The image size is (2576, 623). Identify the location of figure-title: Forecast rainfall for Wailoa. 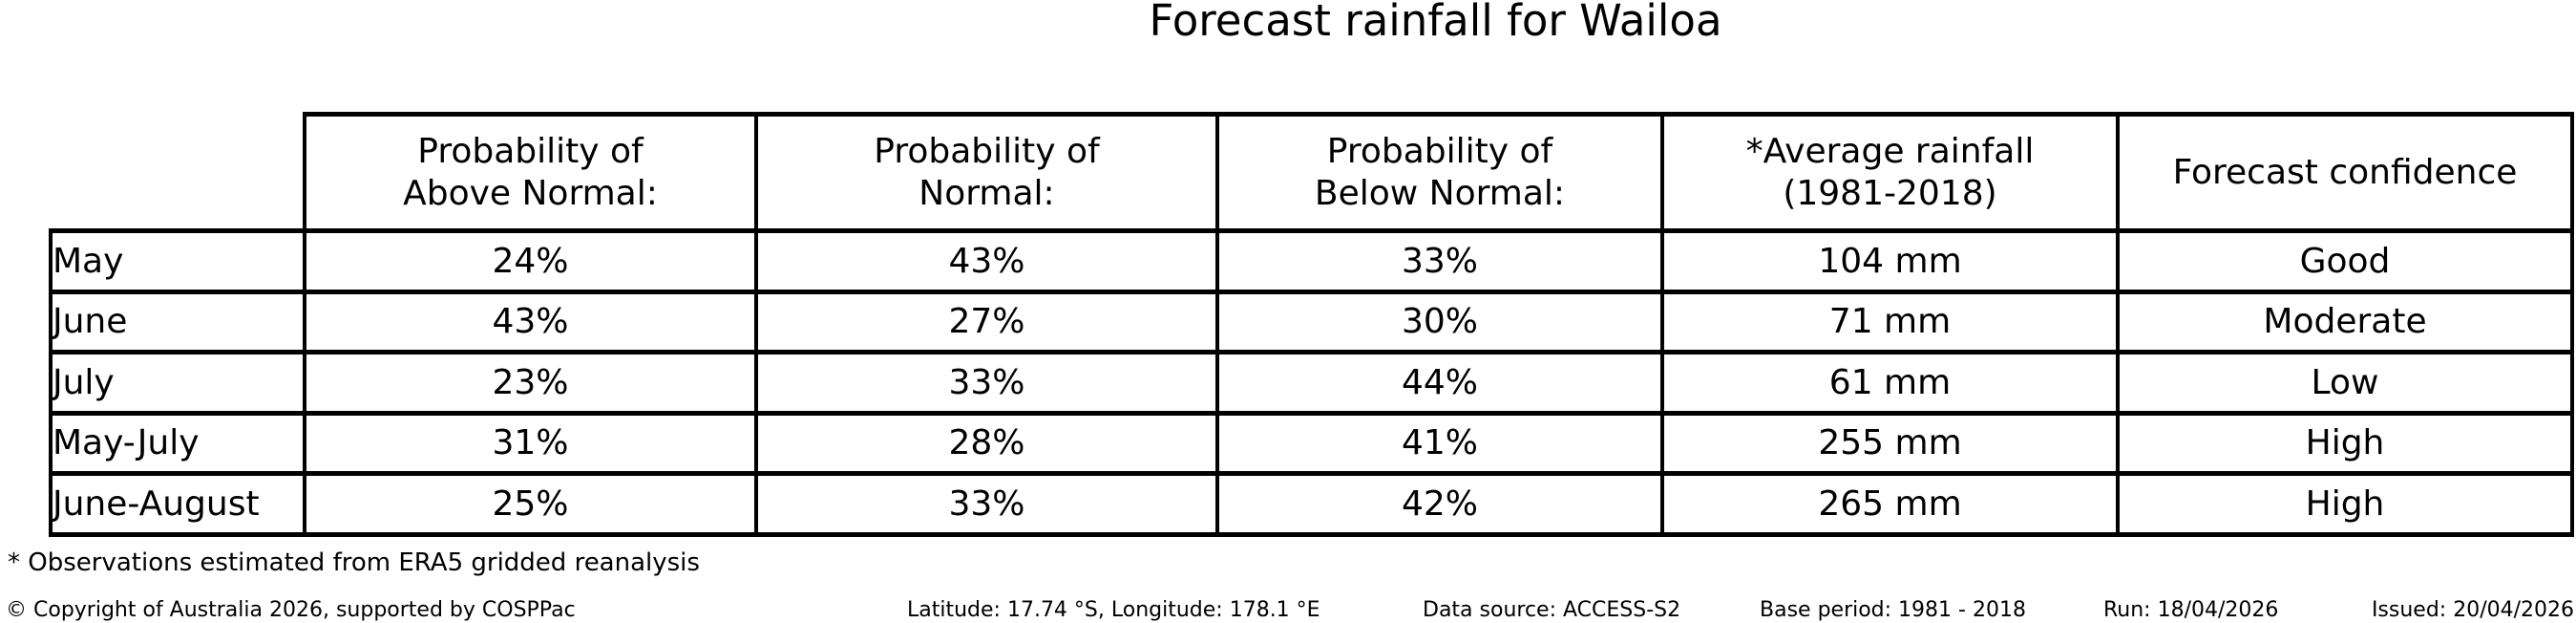
(1435, 23).